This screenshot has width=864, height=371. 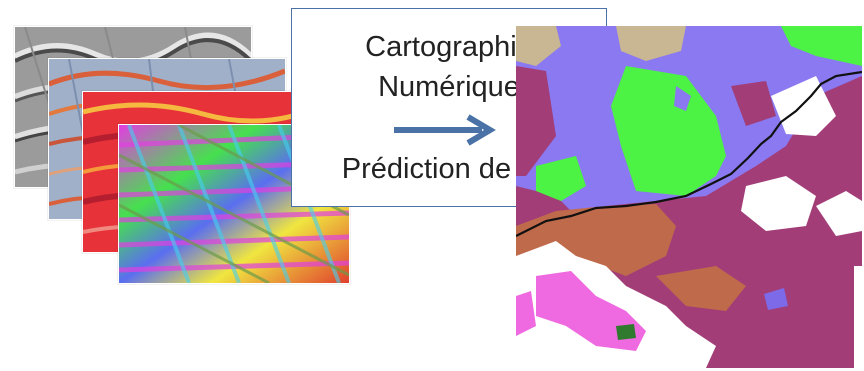 I want to click on title-line-1: Cartographie, so click(x=449, y=47).